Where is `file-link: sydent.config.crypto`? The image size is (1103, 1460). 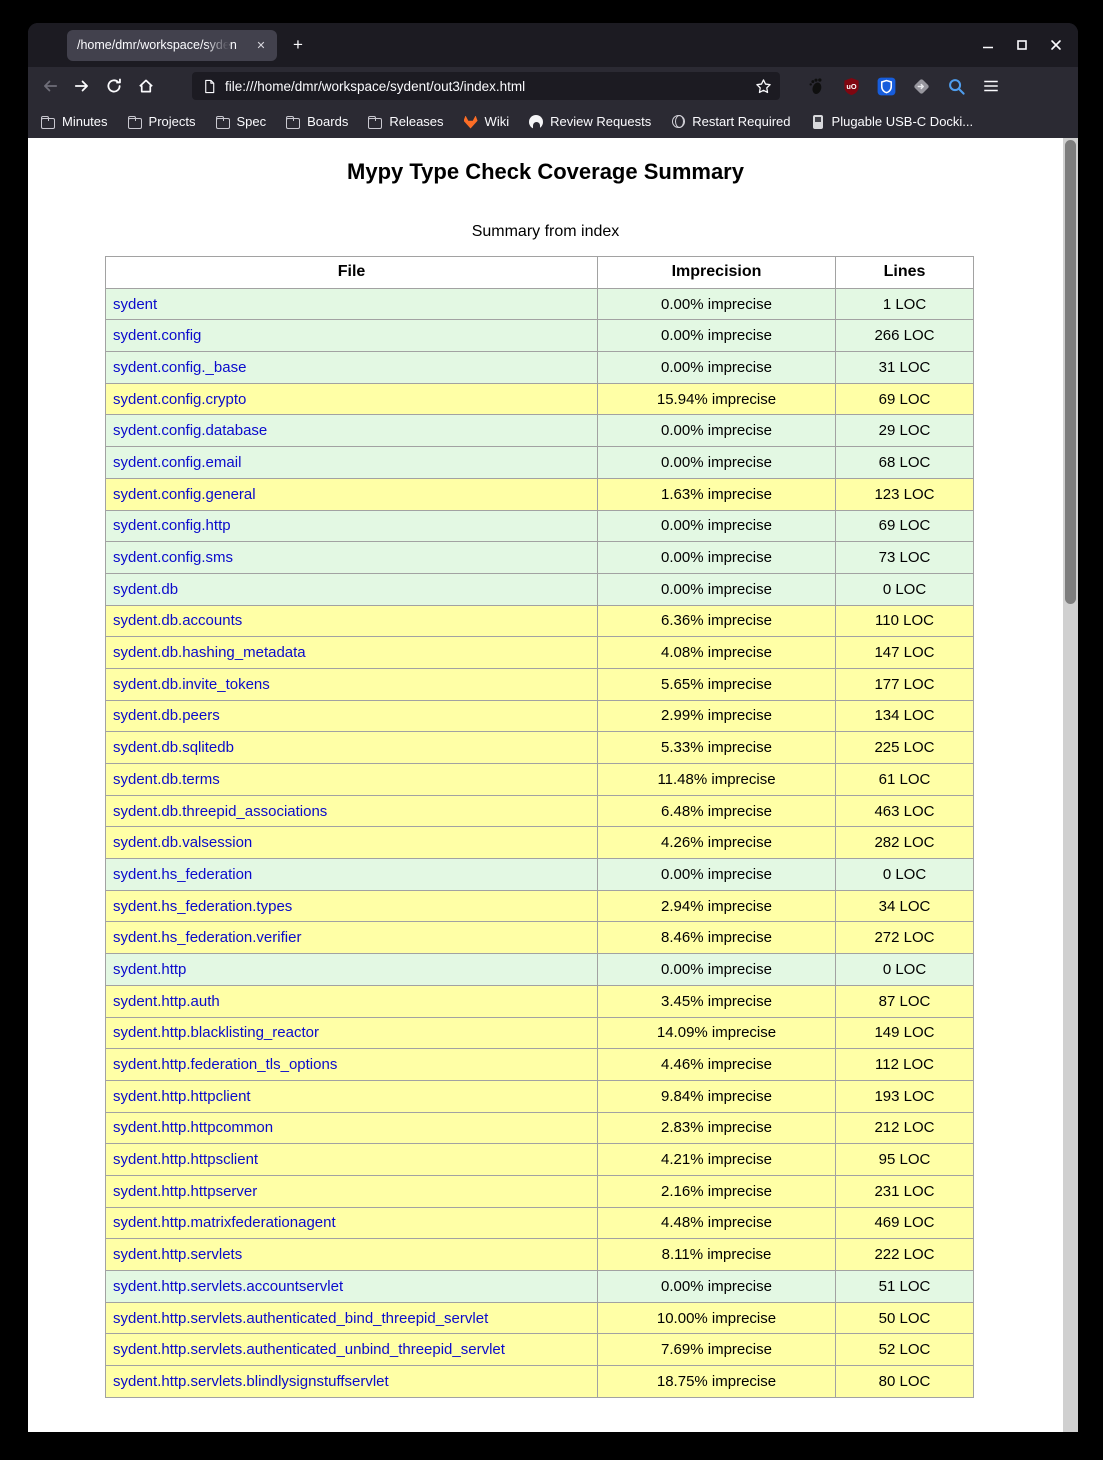 file-link: sydent.config.crypto is located at coordinates (180, 399).